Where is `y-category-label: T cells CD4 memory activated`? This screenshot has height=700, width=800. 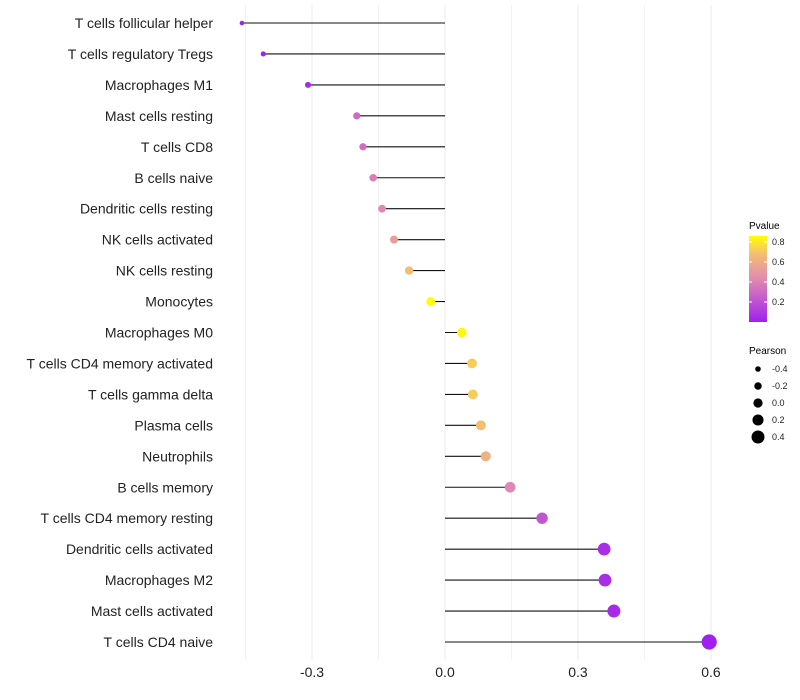
y-category-label: T cells CD4 memory activated is located at coordinates (120, 363).